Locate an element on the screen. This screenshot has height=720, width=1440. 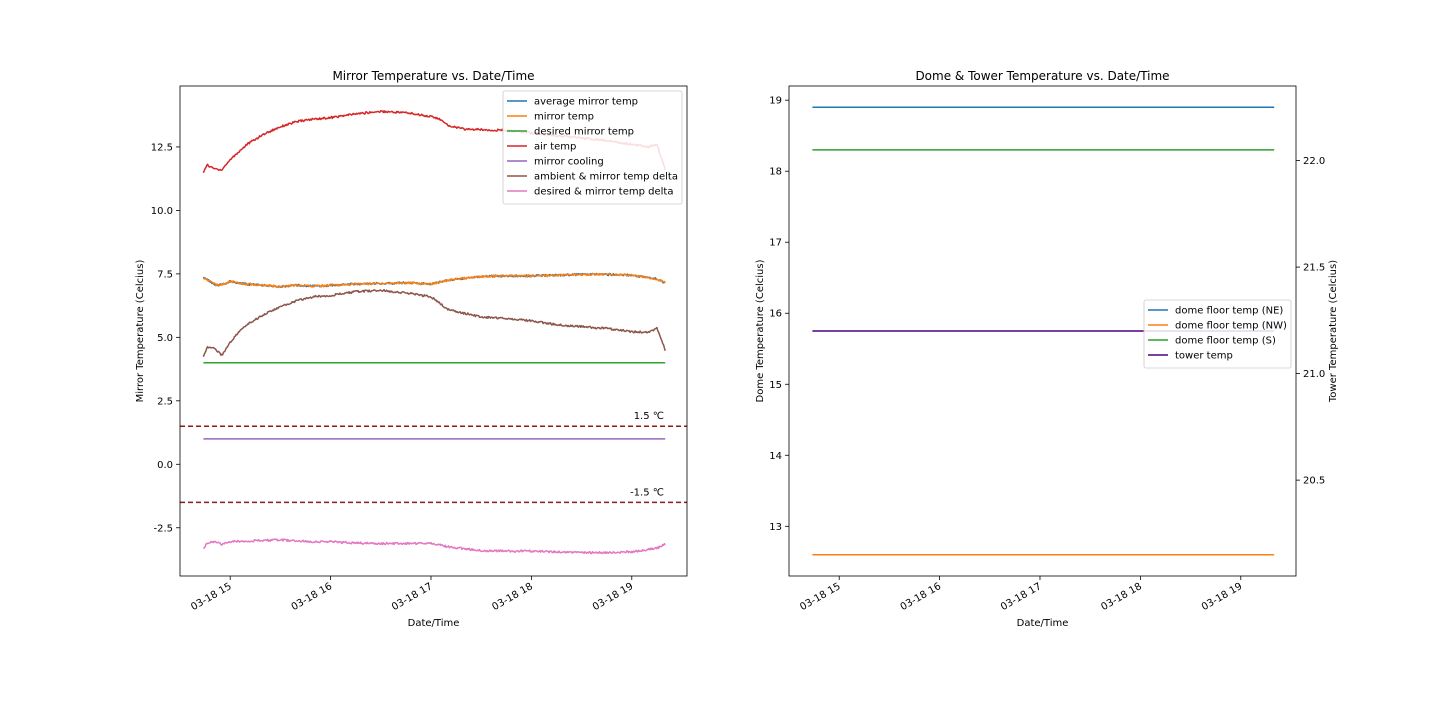
y-right-tick-label: 22.0 is located at coordinates (1314, 161).